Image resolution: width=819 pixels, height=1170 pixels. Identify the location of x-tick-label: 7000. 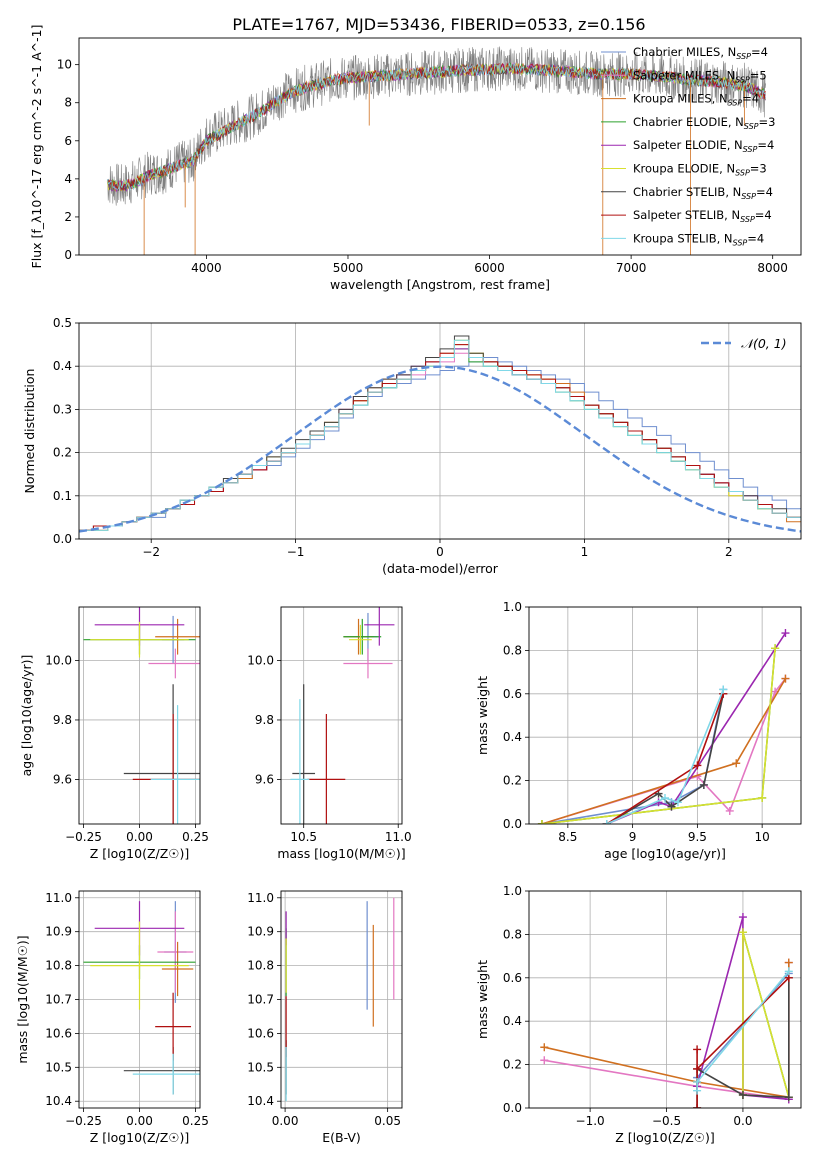
(631, 268).